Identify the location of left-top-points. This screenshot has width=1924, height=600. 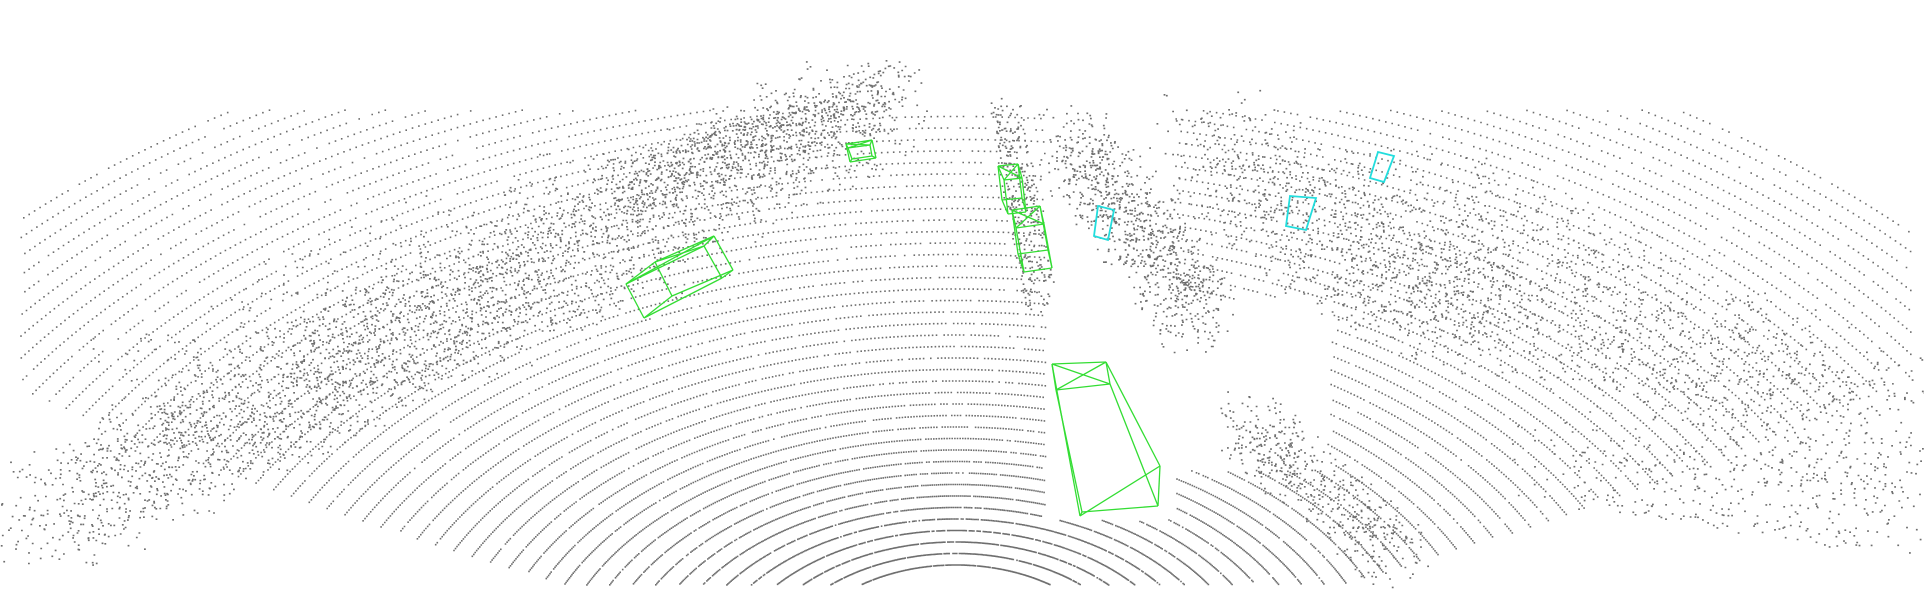
(763, 140).